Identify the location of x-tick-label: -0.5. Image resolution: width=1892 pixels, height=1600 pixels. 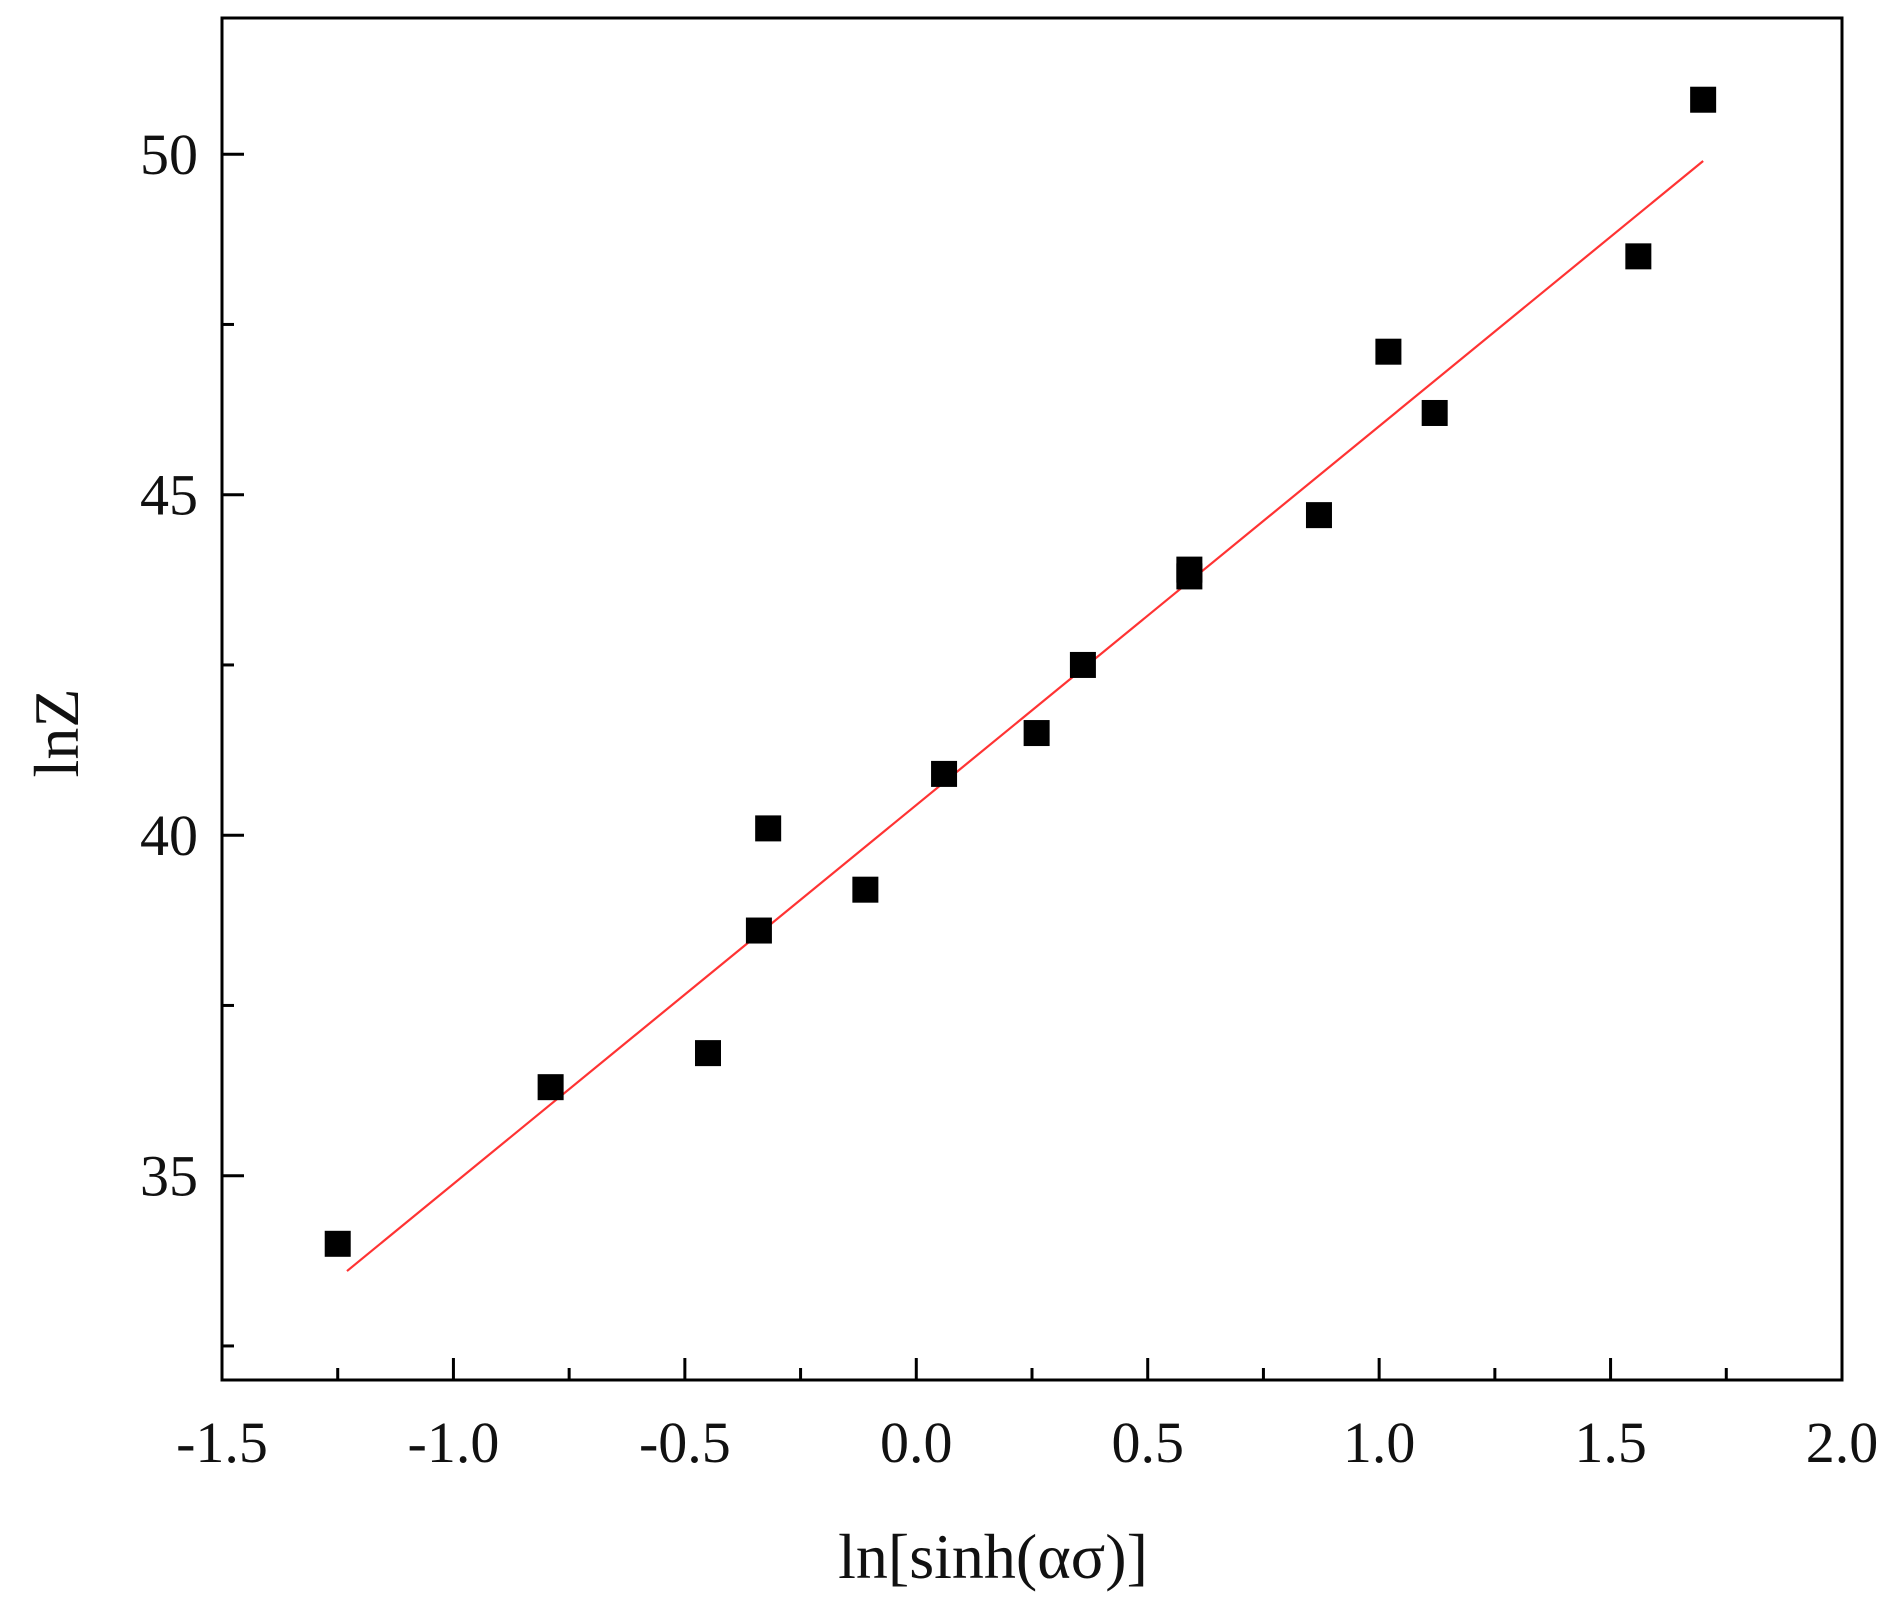
(685, 1442).